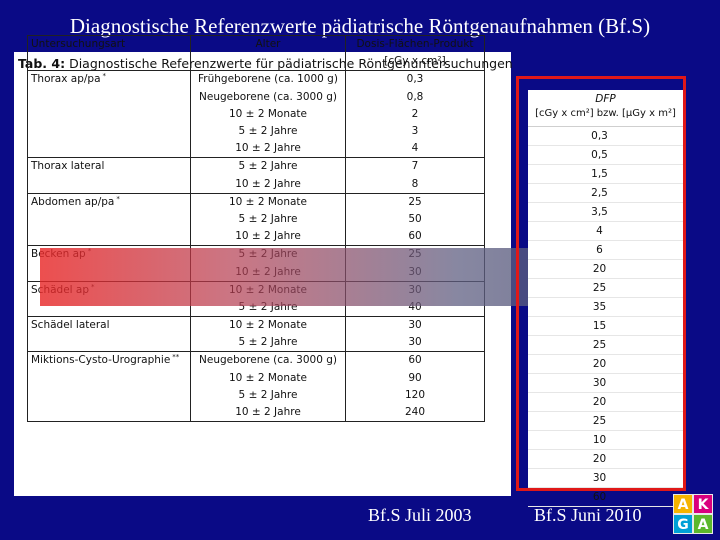 The image size is (720, 540). I want to click on dfp-value-cell: 240, so click(415, 413).